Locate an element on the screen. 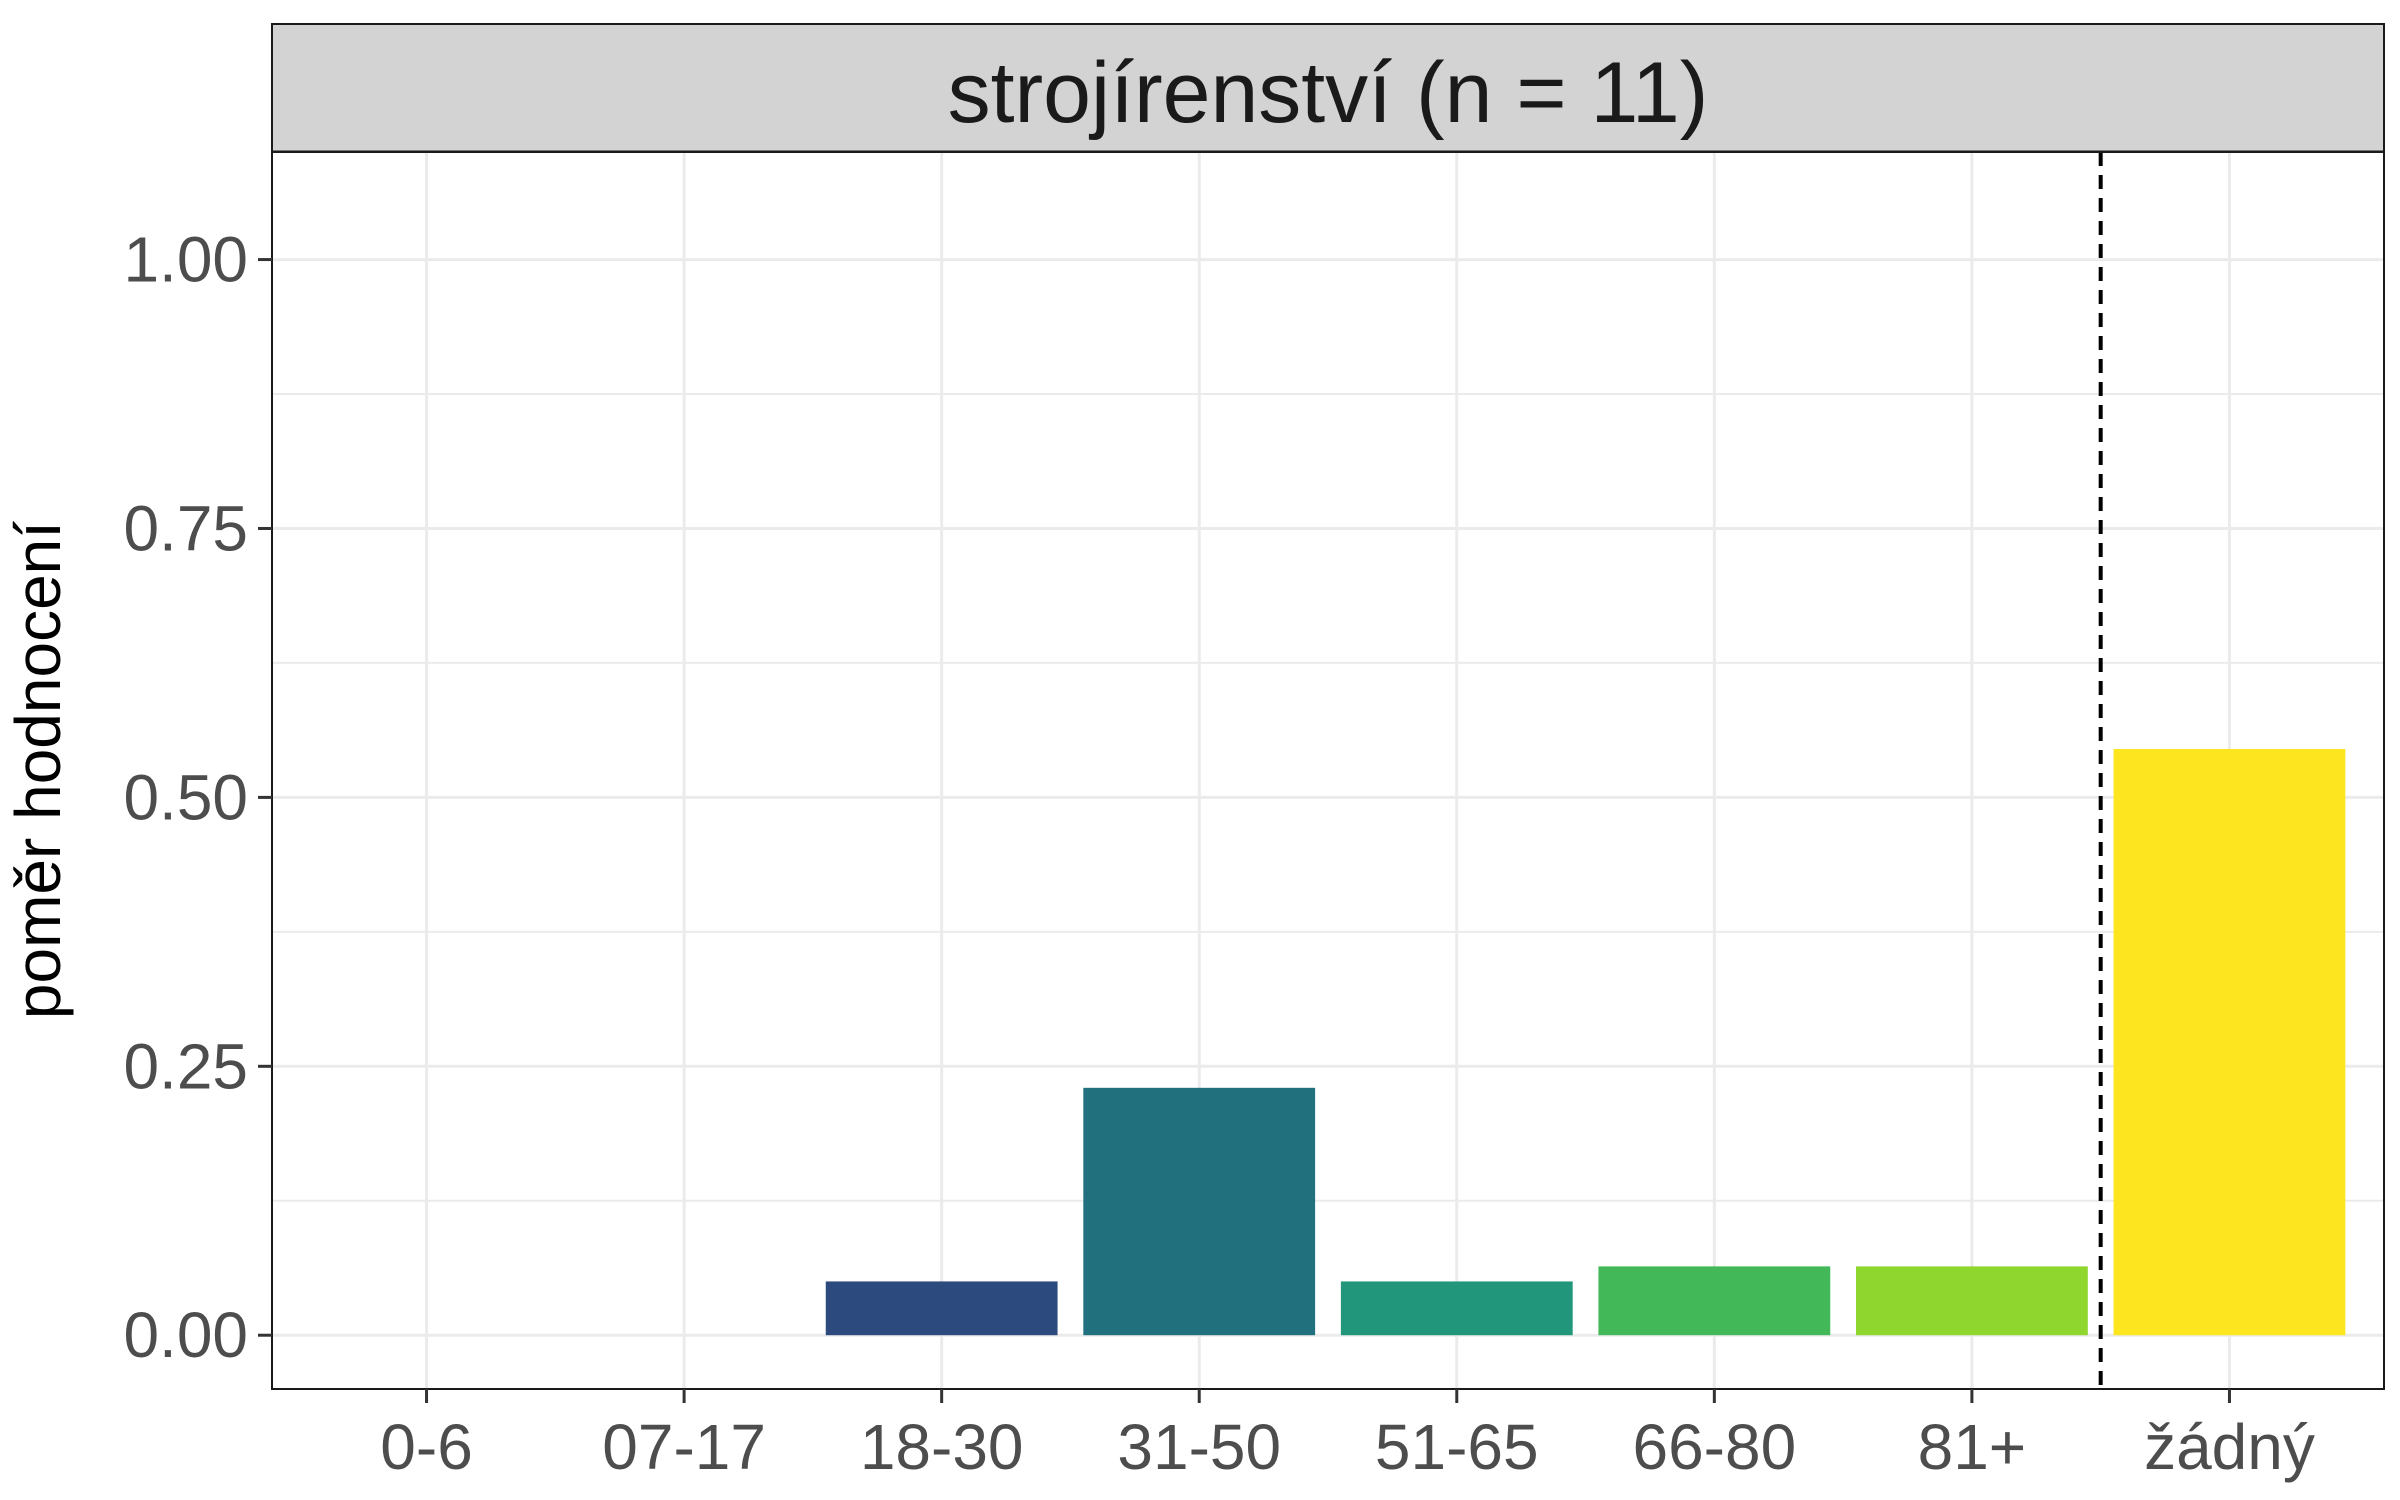 This screenshot has height=1500, width=2400. facet-strip-background is located at coordinates (1328, 88).